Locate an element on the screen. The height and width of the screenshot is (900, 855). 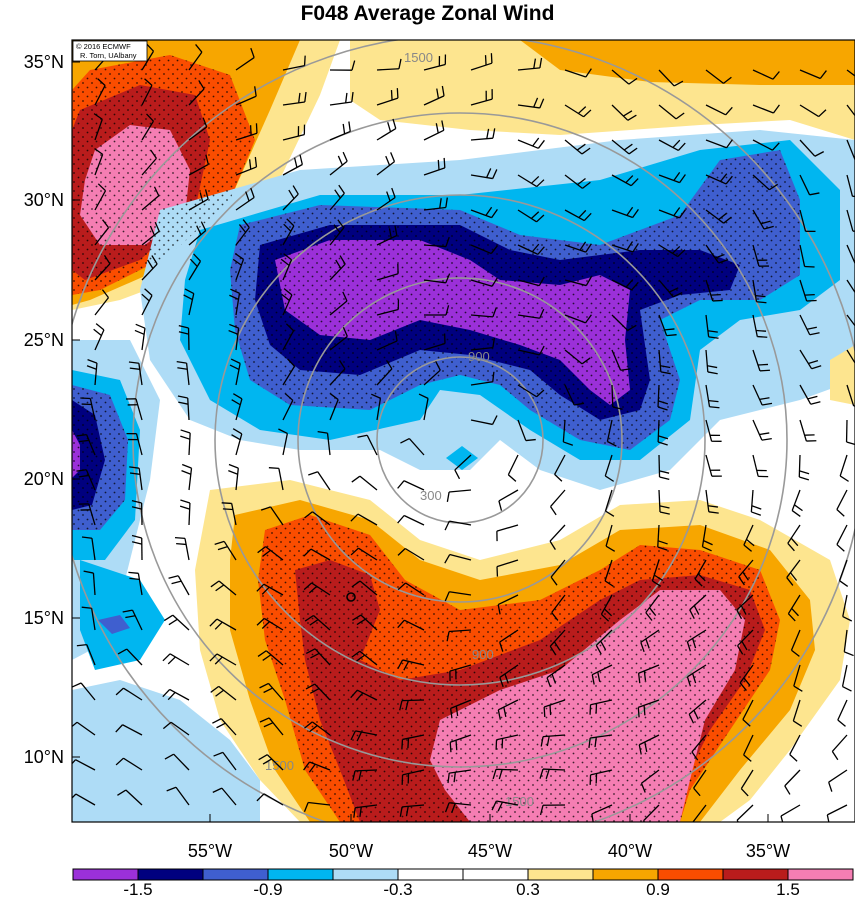
cb-label-0: -1.5 is located at coordinates (137, 889).